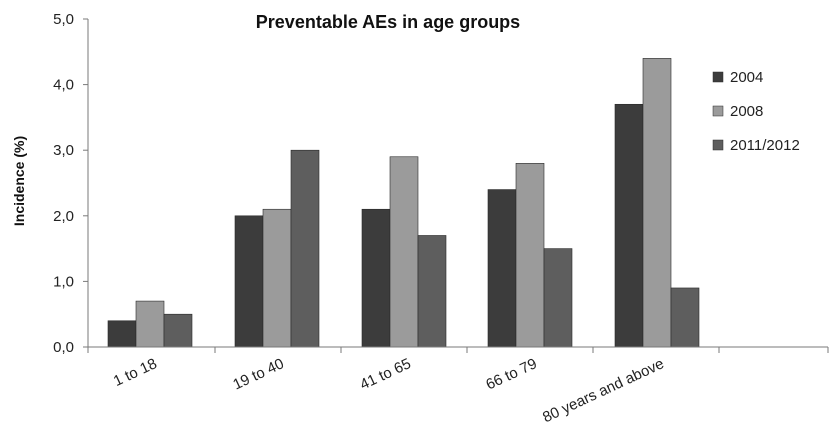 The height and width of the screenshot is (444, 832). Describe the element at coordinates (746, 77) in the screenshot. I see `legend-label: 2004` at that location.